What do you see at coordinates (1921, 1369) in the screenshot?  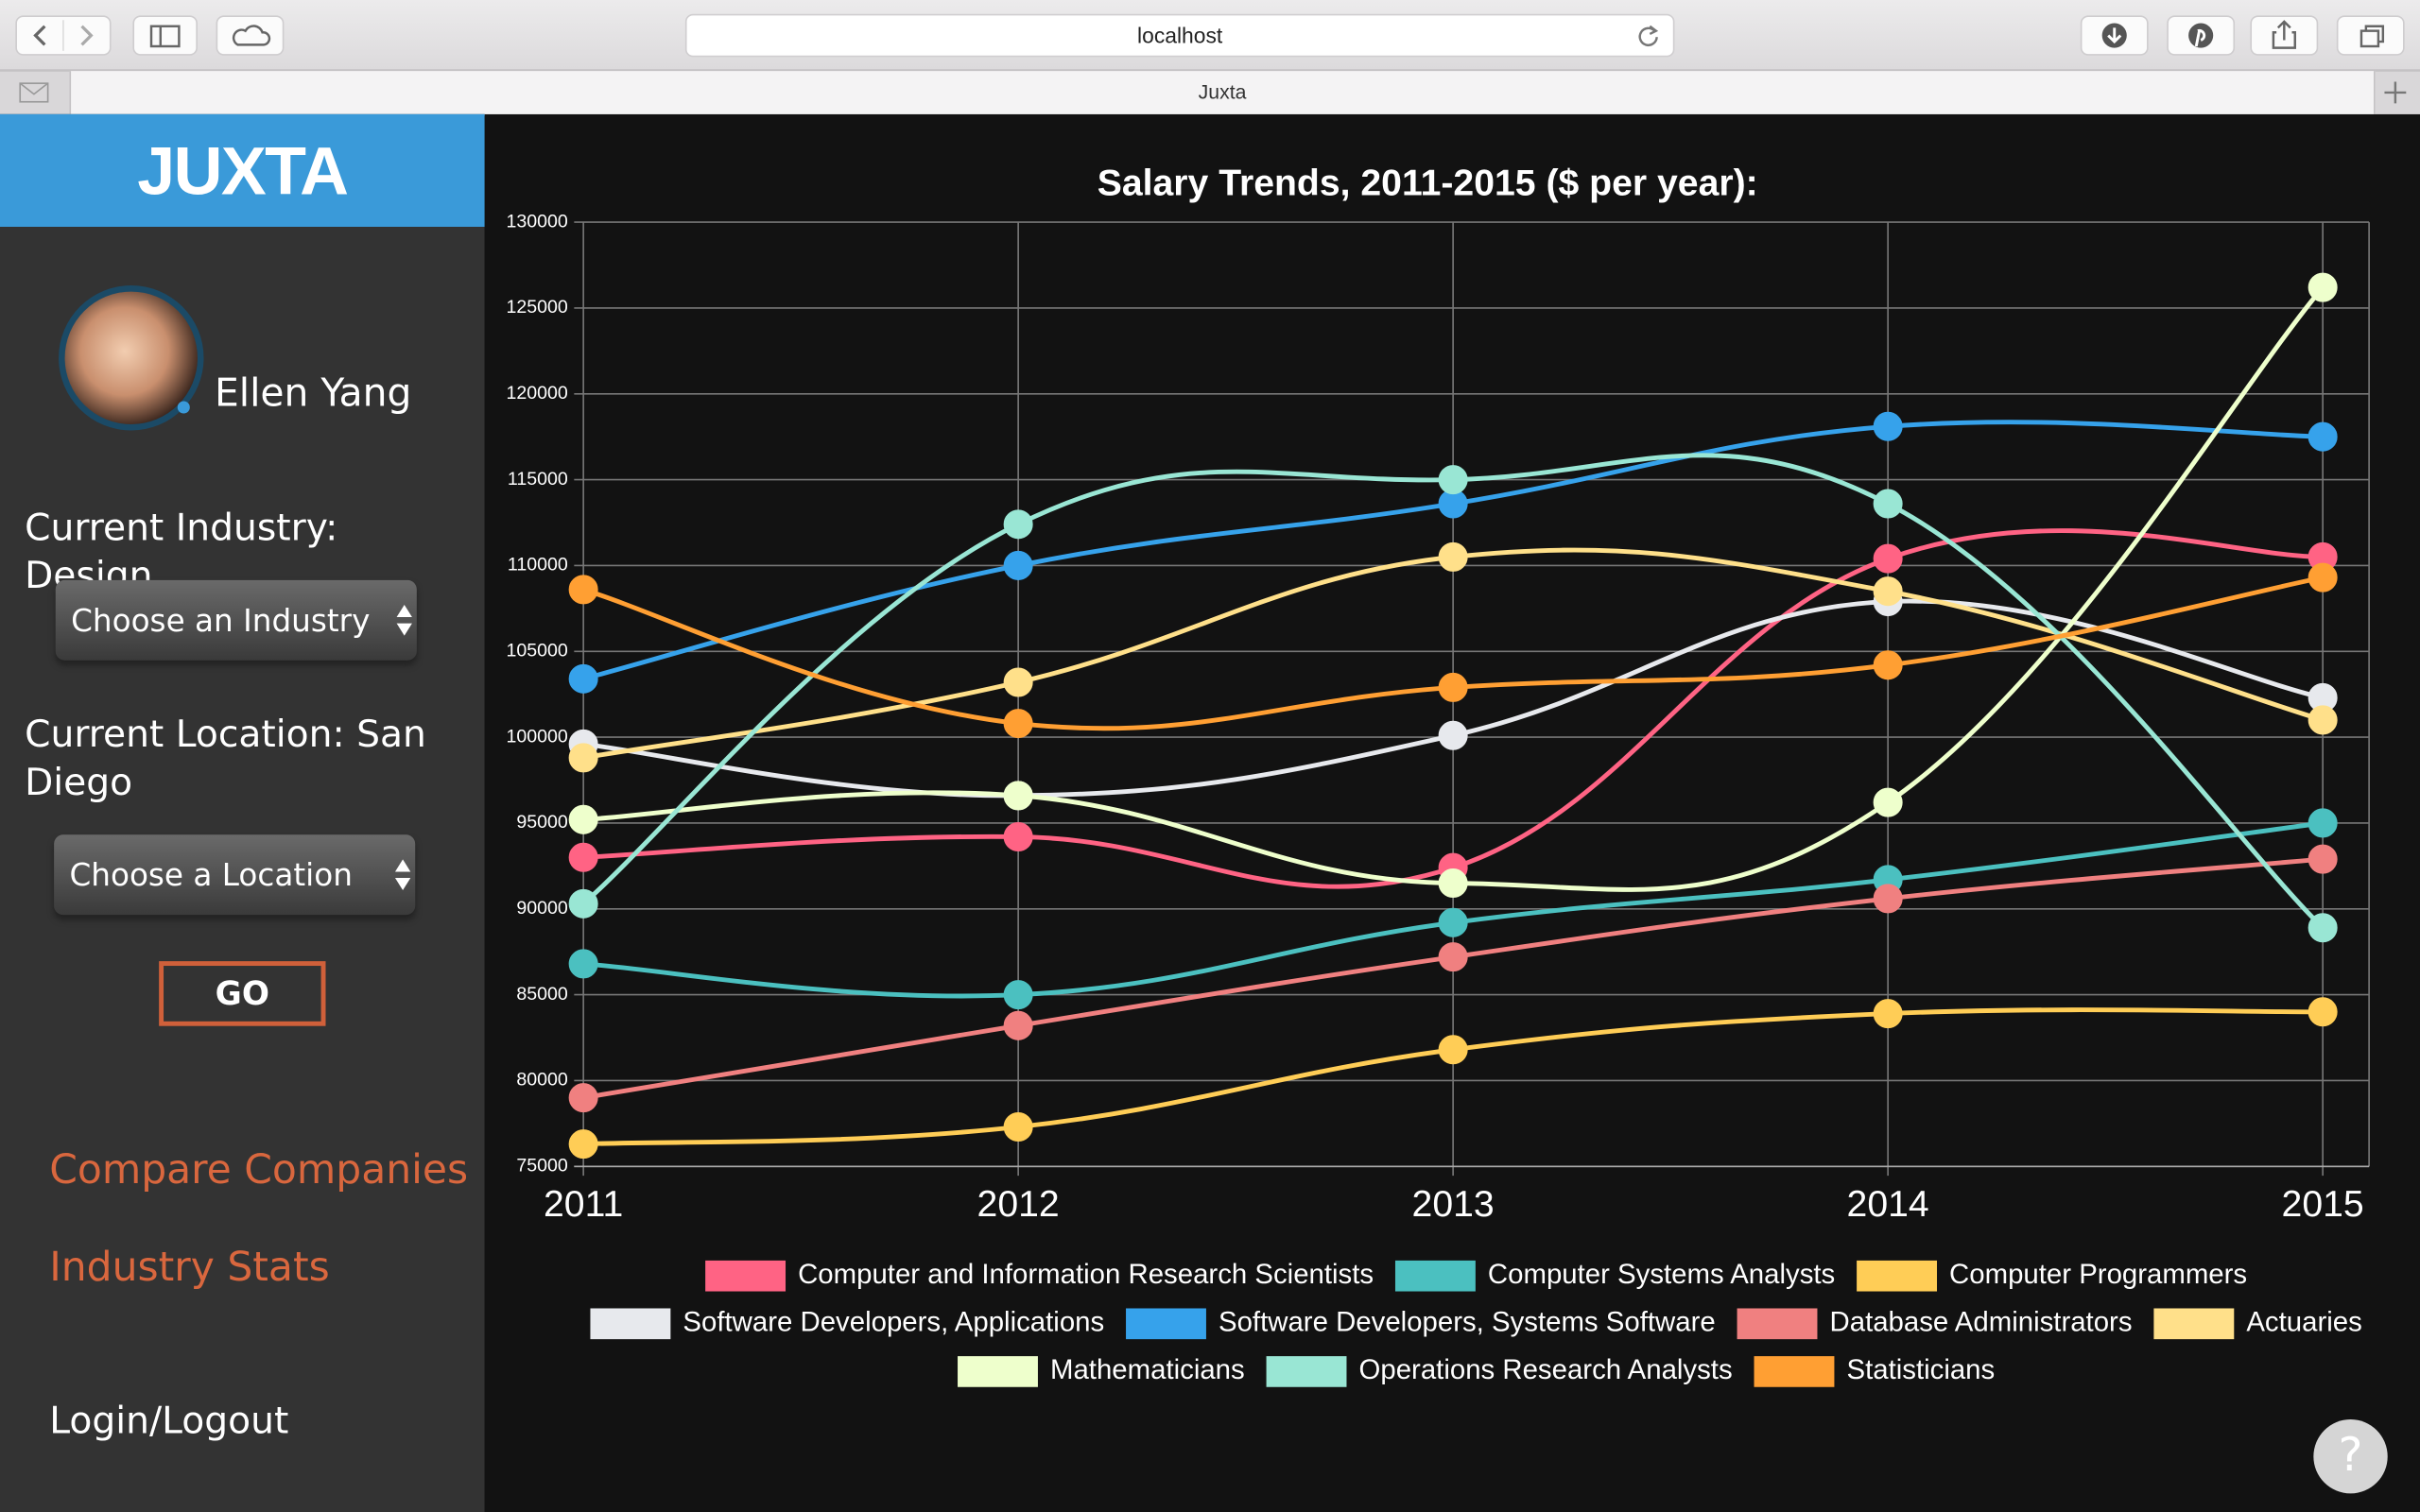 I see `legend-label: Statisticians` at bounding box center [1921, 1369].